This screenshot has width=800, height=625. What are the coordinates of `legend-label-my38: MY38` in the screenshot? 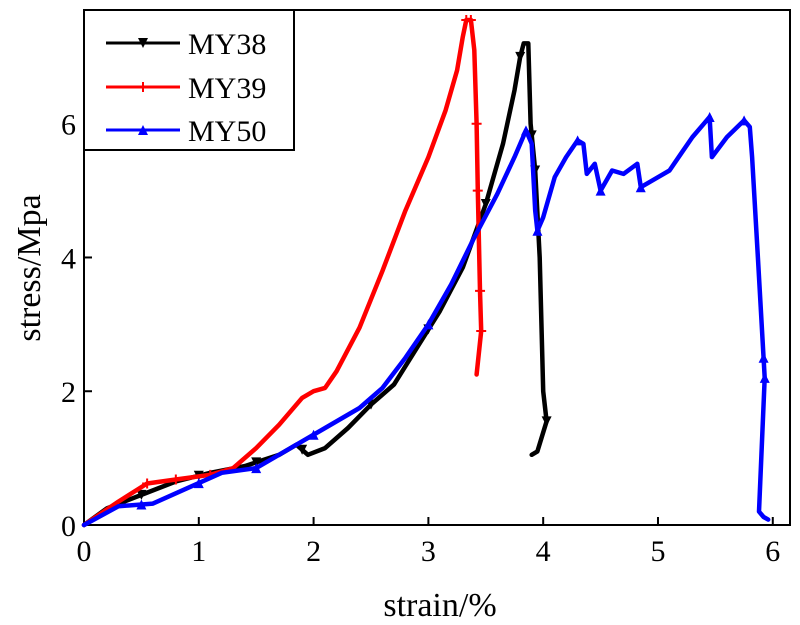 It's located at (227, 44).